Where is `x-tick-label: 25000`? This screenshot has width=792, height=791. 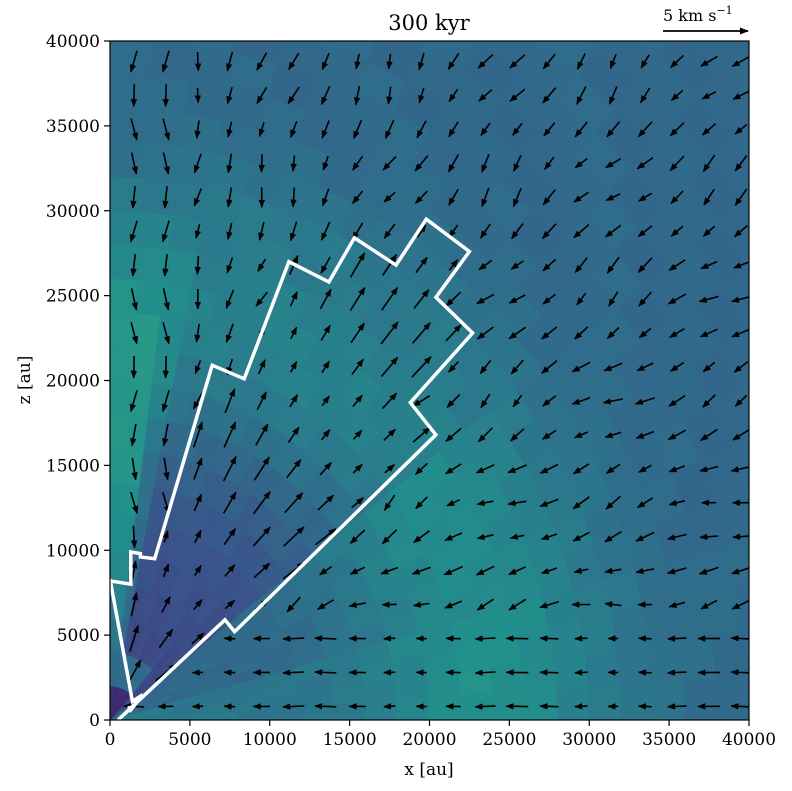 x-tick-label: 25000 is located at coordinates (509, 740).